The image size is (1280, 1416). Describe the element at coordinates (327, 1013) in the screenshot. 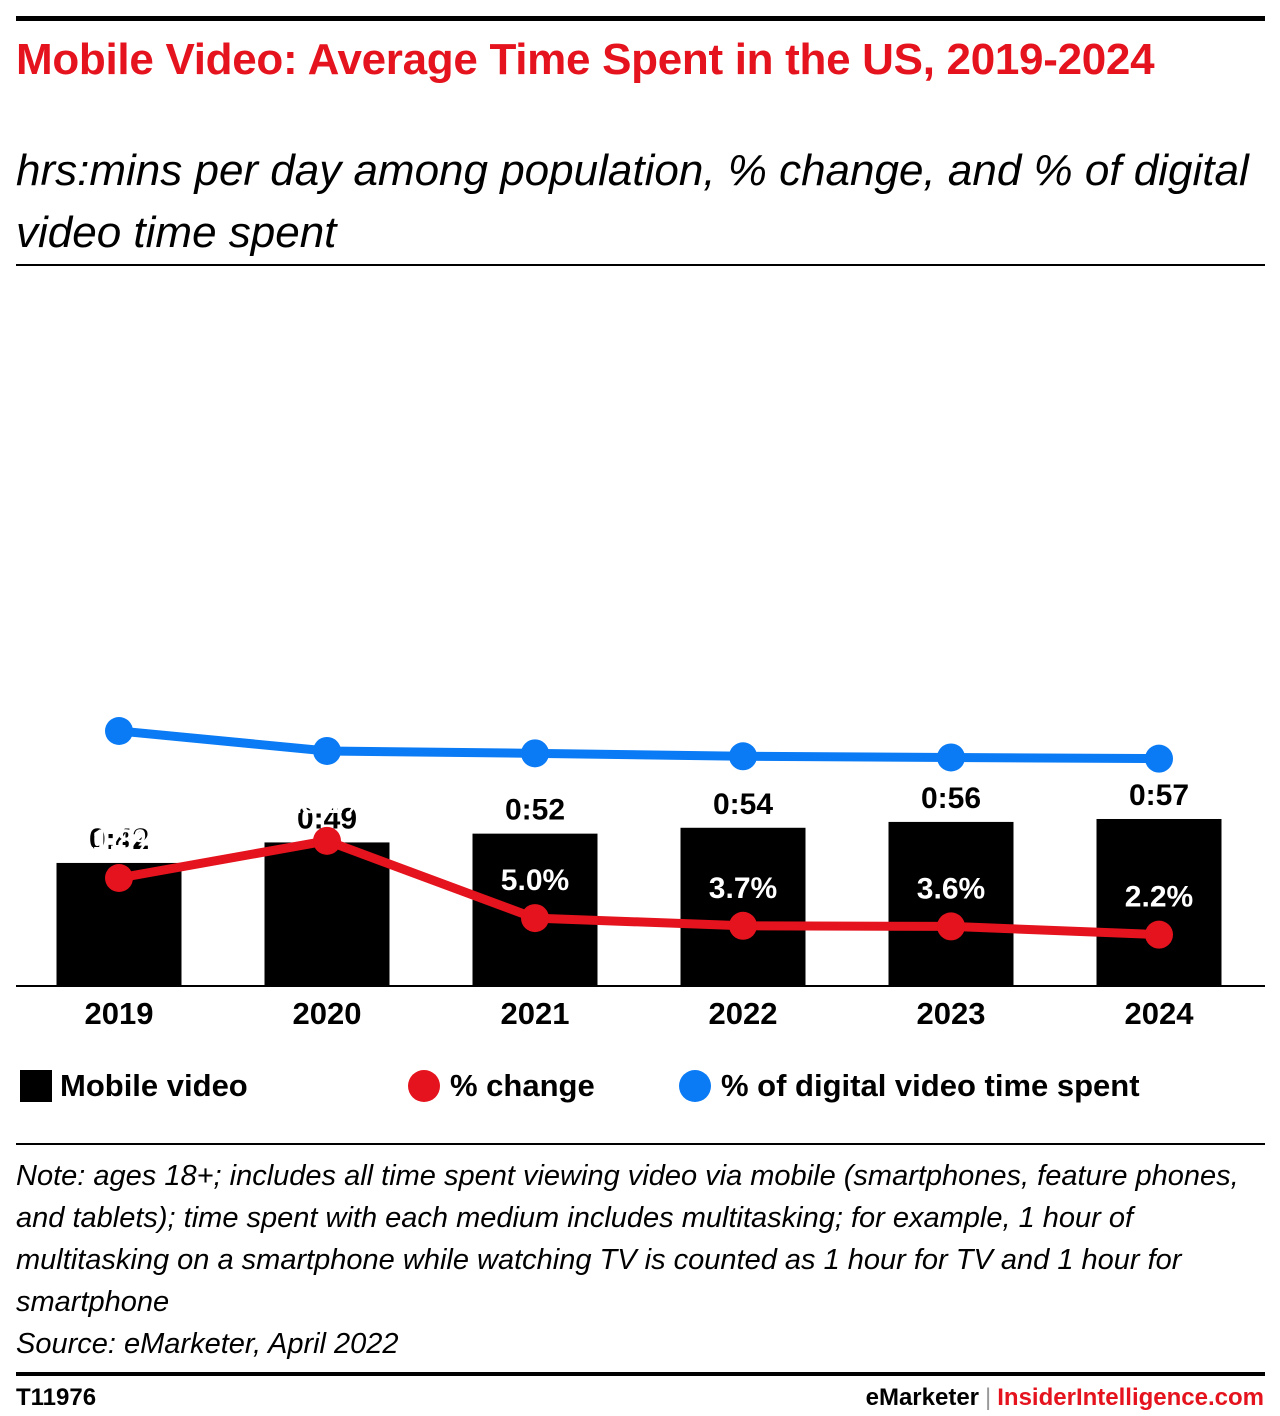

I see `x-tick-label-2020: 2020` at that location.